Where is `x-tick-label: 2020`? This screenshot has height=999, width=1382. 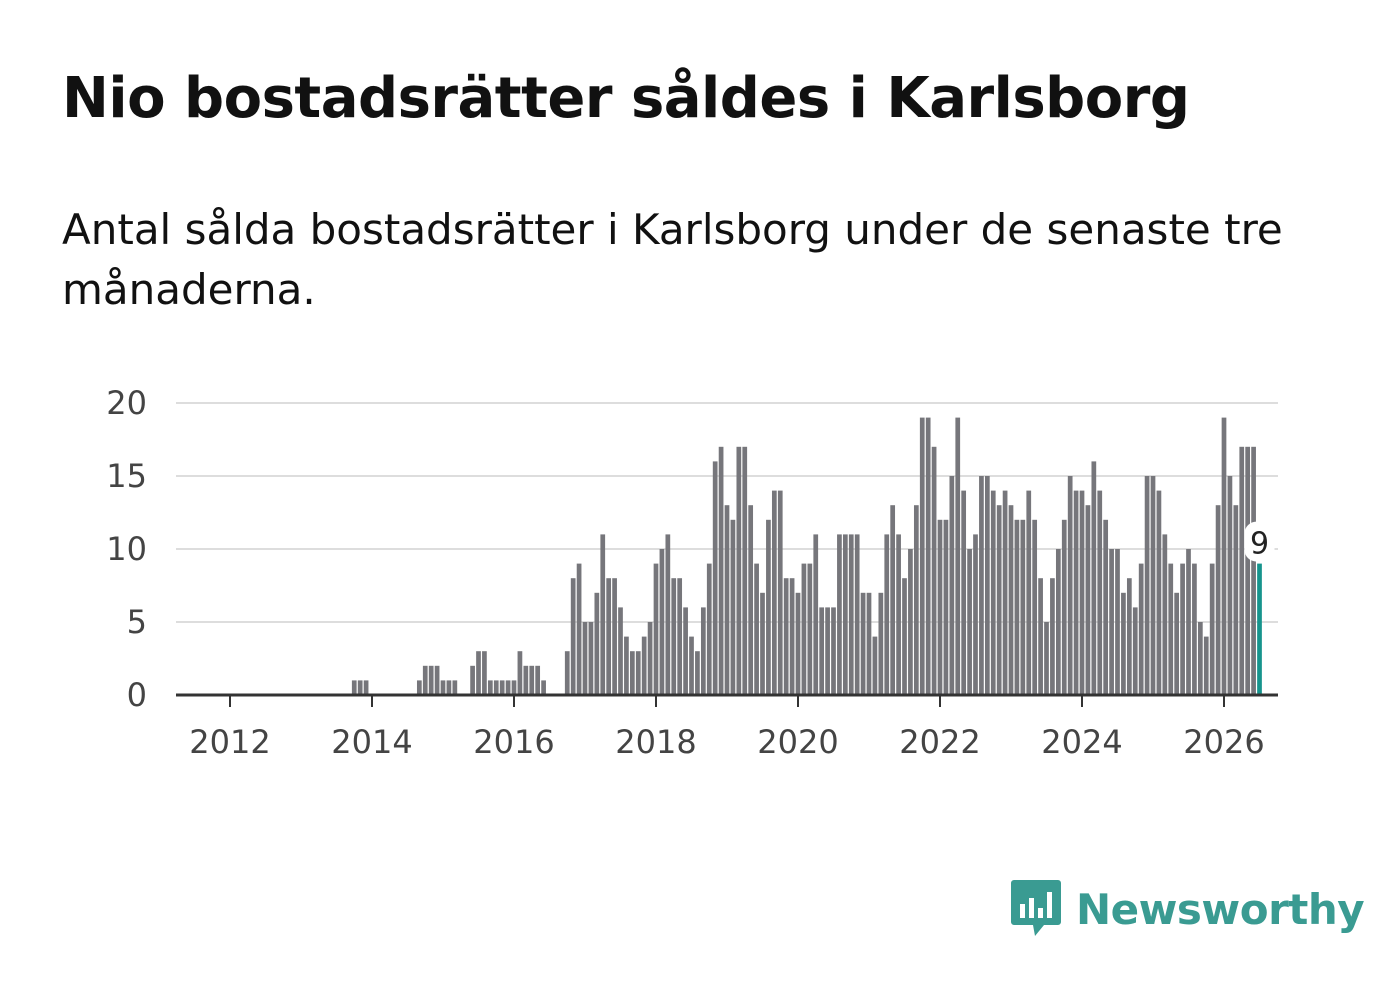 x-tick-label: 2020 is located at coordinates (797, 742).